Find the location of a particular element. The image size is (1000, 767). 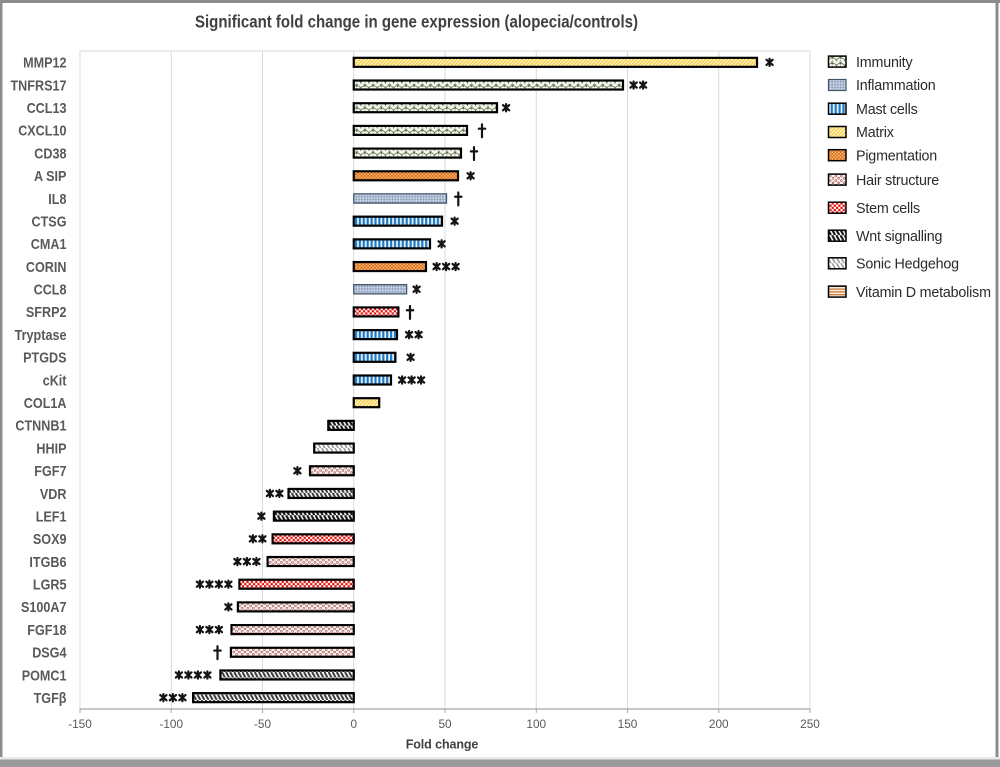

svg-text: Stem cells is located at coordinates (888, 209).